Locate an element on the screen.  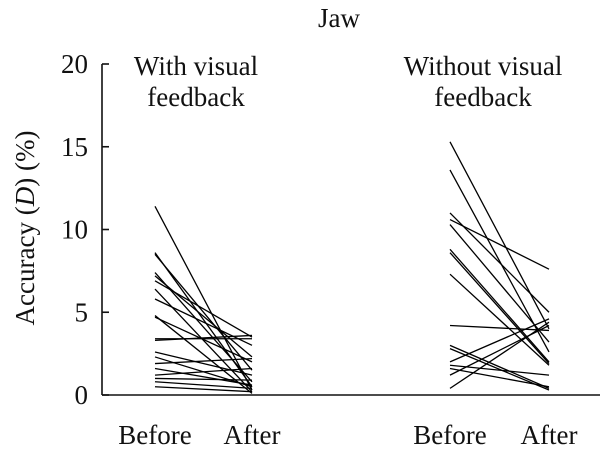
y-tick-label: 10 is located at coordinates (74, 230).